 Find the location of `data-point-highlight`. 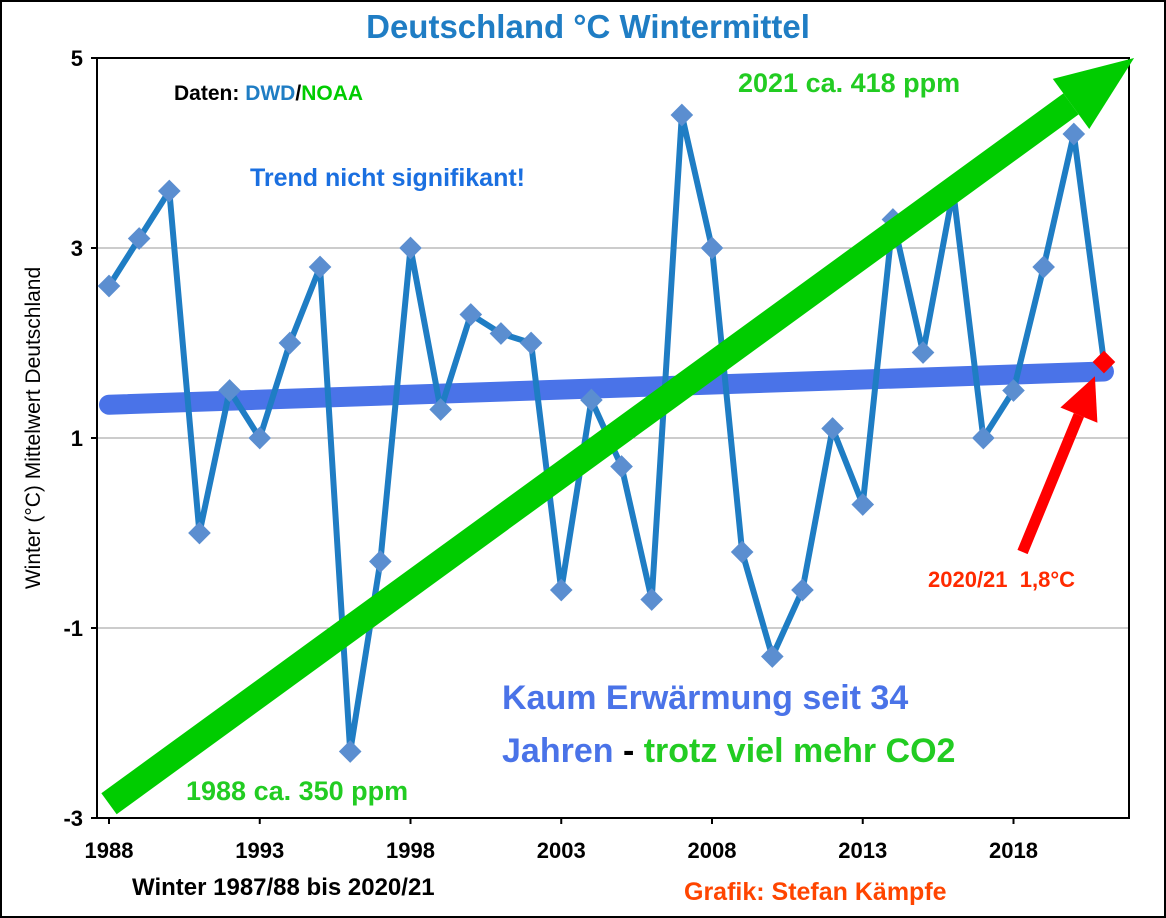

data-point-highlight is located at coordinates (1104, 362).